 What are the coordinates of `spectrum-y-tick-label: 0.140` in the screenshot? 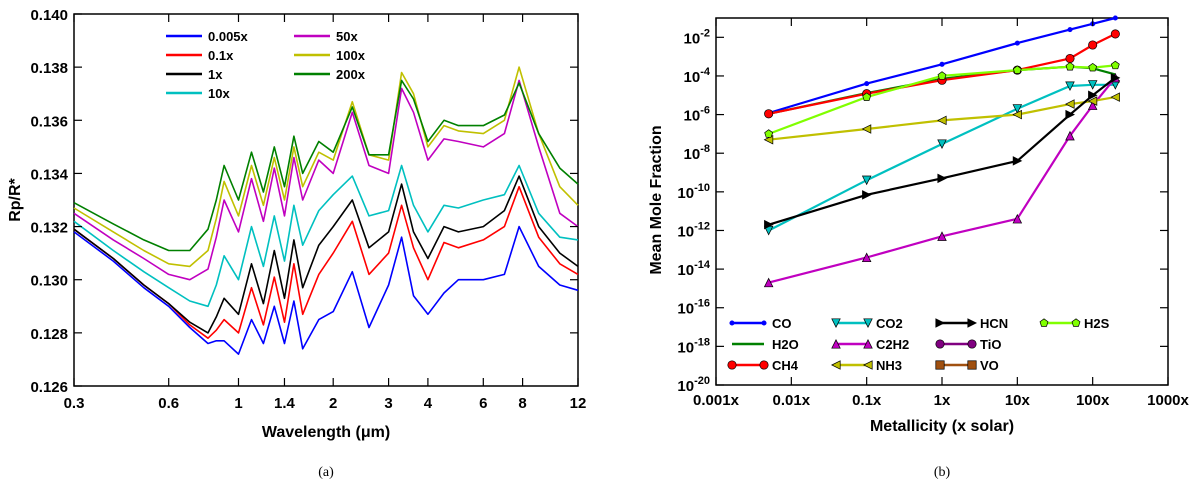 It's located at (49, 15).